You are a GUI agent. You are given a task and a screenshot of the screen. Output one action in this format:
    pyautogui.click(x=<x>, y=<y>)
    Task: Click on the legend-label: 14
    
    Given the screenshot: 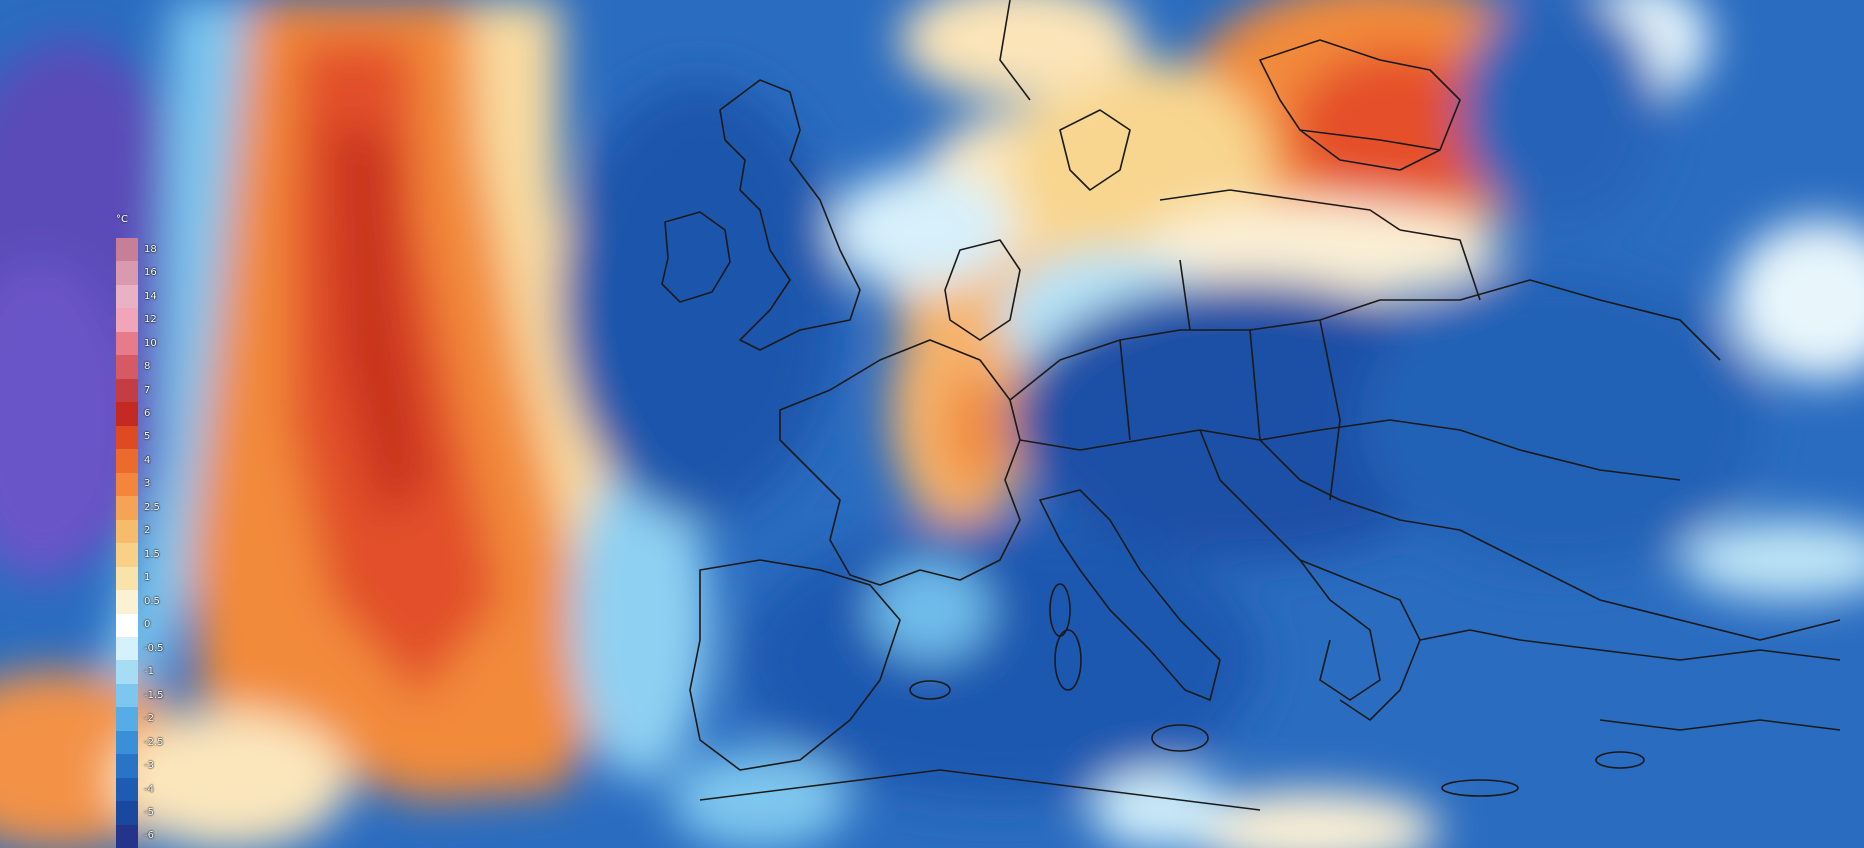 What is the action you would take?
    pyautogui.click(x=150, y=296)
    